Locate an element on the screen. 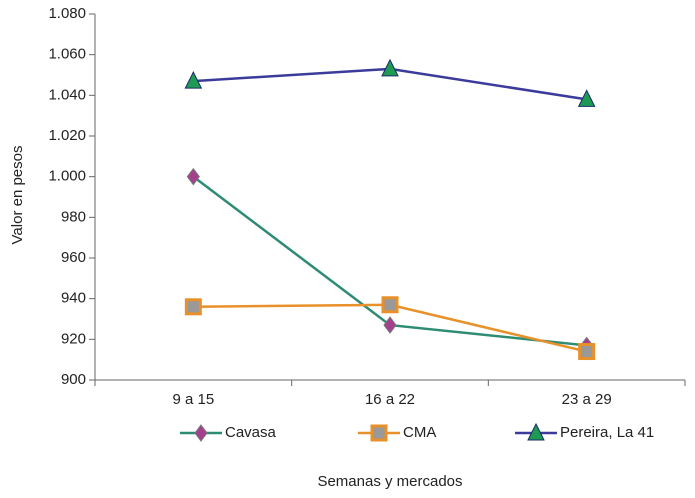  y-tick-label: 900 is located at coordinates (73, 379).